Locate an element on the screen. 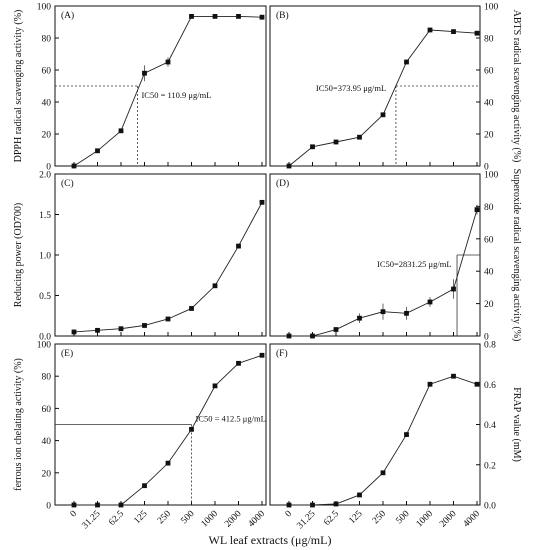  y-axis-label: Reducing power (OD700) is located at coordinates (18, 255).